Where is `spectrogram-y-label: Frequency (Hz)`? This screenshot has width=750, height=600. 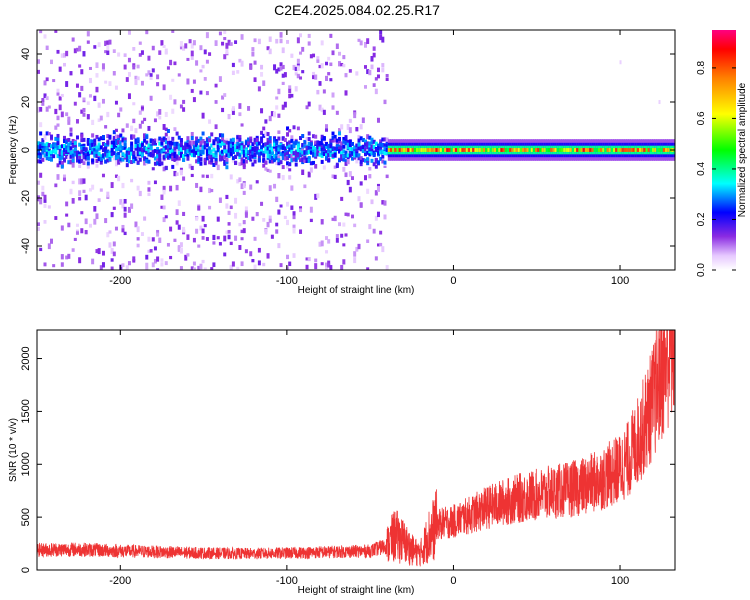 spectrogram-y-label: Frequency (Hz) is located at coordinates (13, 150).